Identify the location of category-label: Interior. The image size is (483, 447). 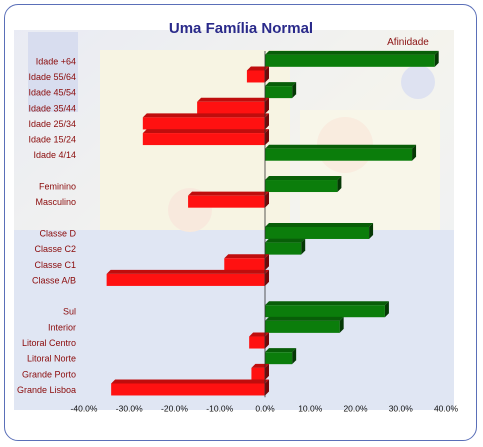
(62, 327).